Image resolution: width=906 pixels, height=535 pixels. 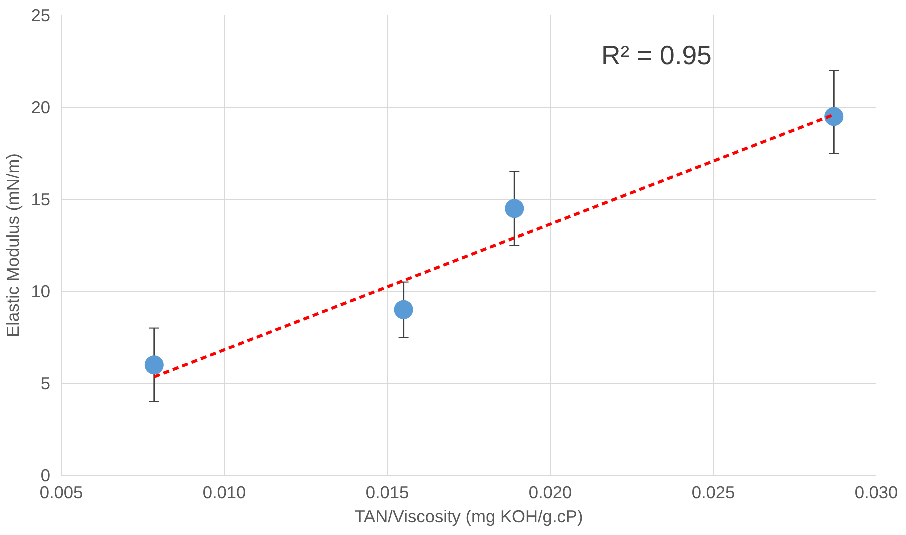 I want to click on annotation: R² = 0.95, so click(x=657, y=55).